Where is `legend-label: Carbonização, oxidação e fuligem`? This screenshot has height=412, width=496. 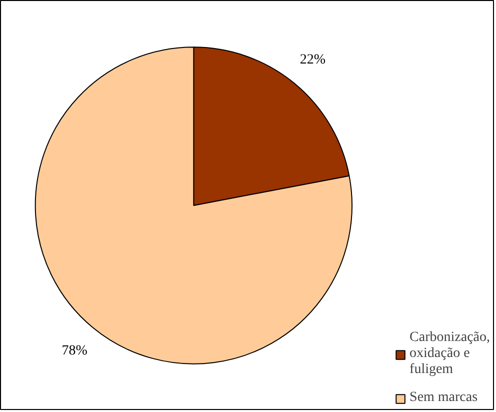 legend-label: Carbonização, oxidação e fuligem is located at coordinates (450, 354).